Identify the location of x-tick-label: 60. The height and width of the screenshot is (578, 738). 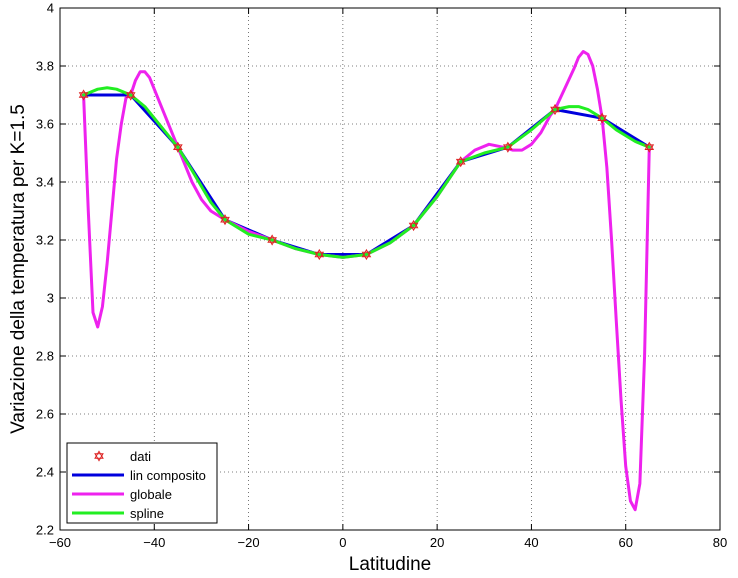
(625, 542).